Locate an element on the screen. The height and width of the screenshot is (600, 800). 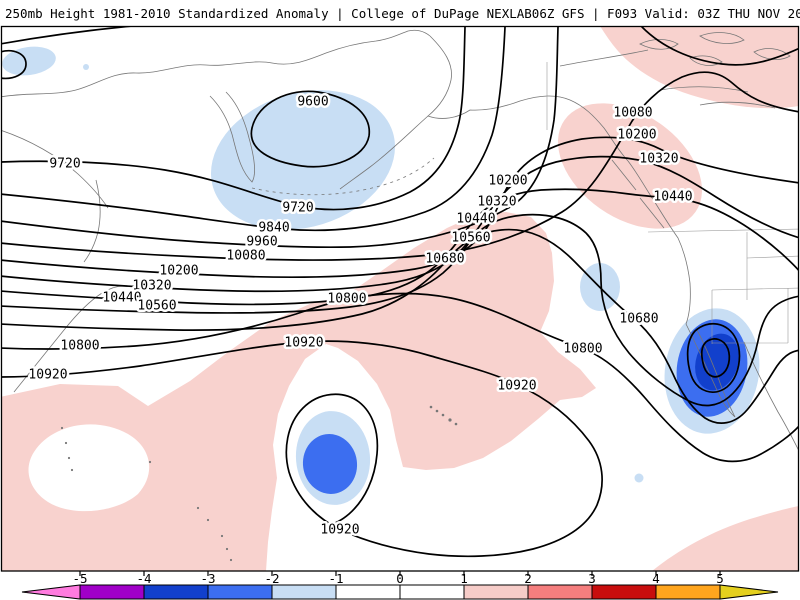
colorbar-tick-label-4: 4 is located at coordinates (656, 578).